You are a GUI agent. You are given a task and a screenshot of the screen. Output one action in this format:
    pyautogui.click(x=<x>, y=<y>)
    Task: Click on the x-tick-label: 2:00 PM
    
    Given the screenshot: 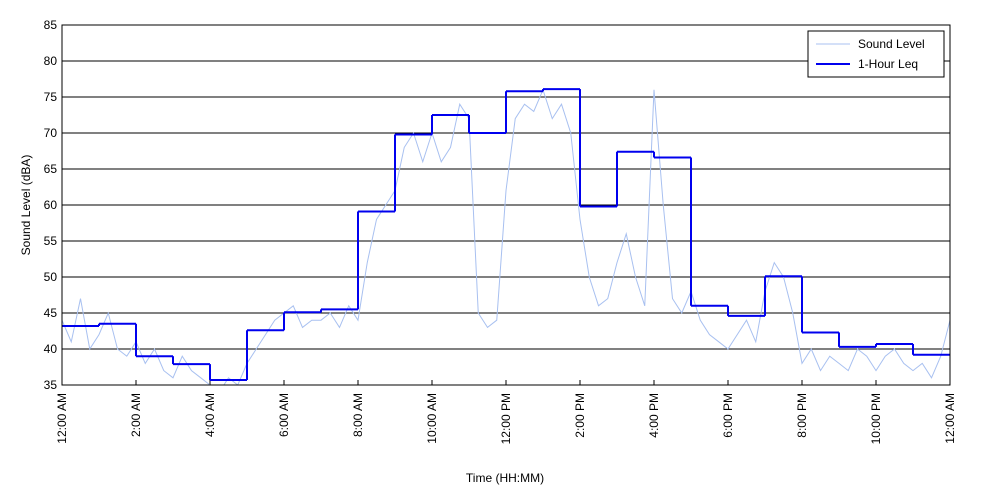 What is the action you would take?
    pyautogui.click(x=580, y=415)
    